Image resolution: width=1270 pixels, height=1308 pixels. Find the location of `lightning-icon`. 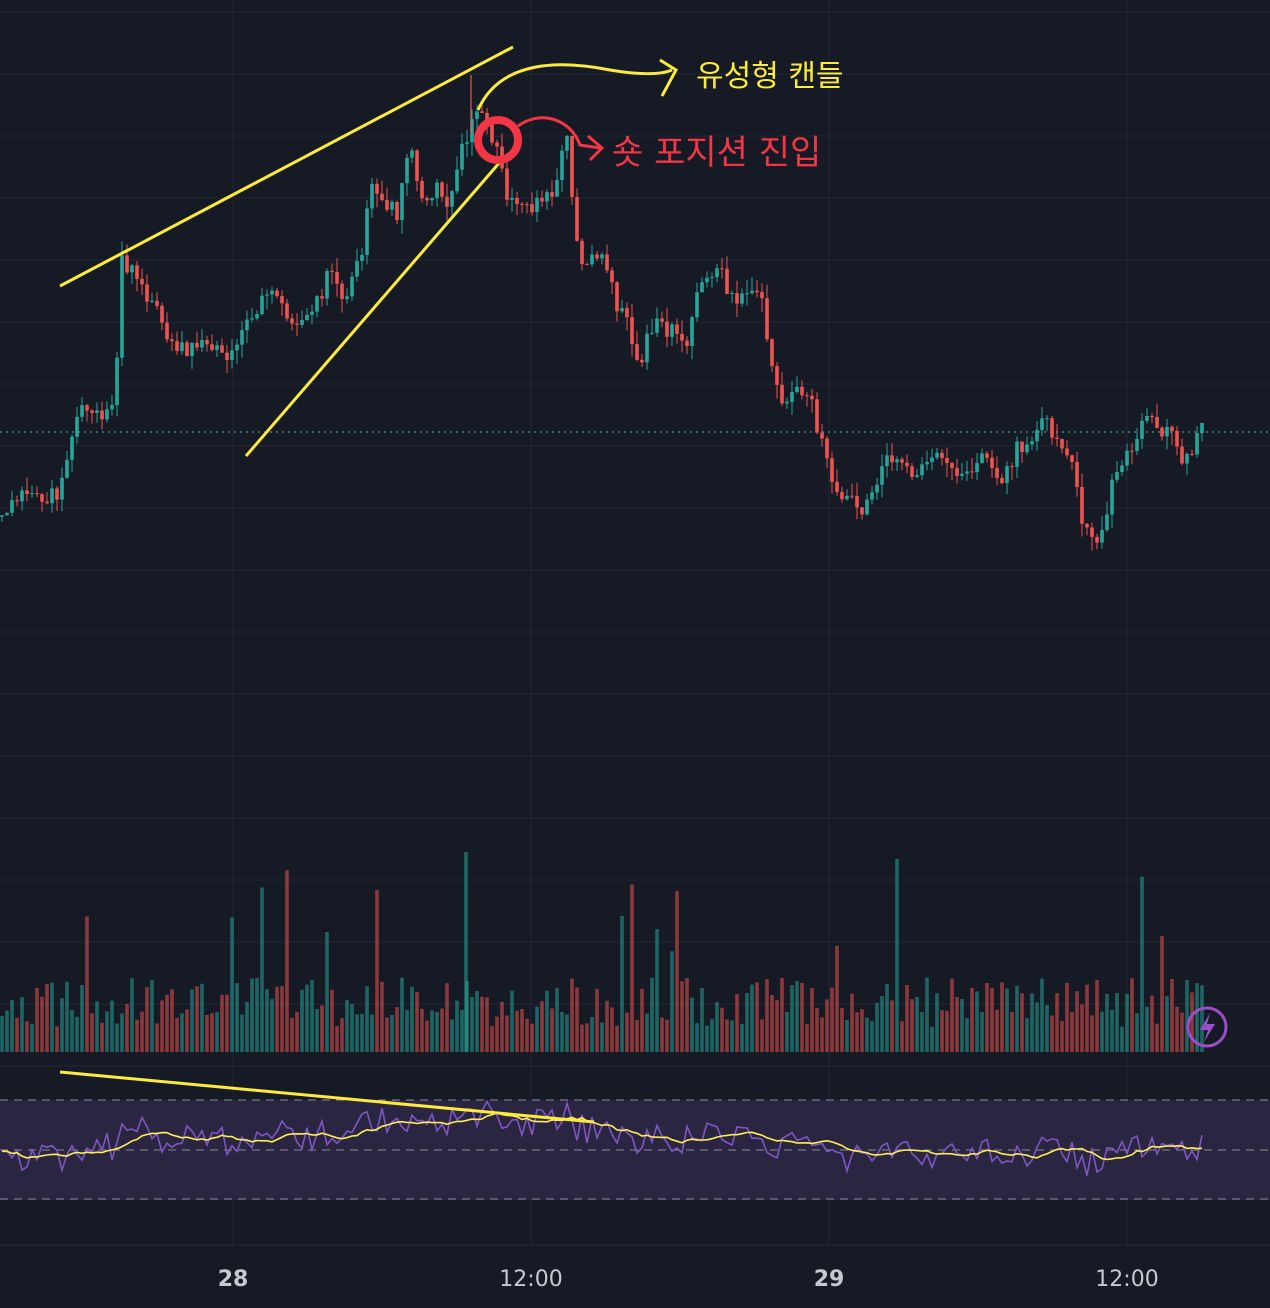

lightning-icon is located at coordinates (1207, 1027).